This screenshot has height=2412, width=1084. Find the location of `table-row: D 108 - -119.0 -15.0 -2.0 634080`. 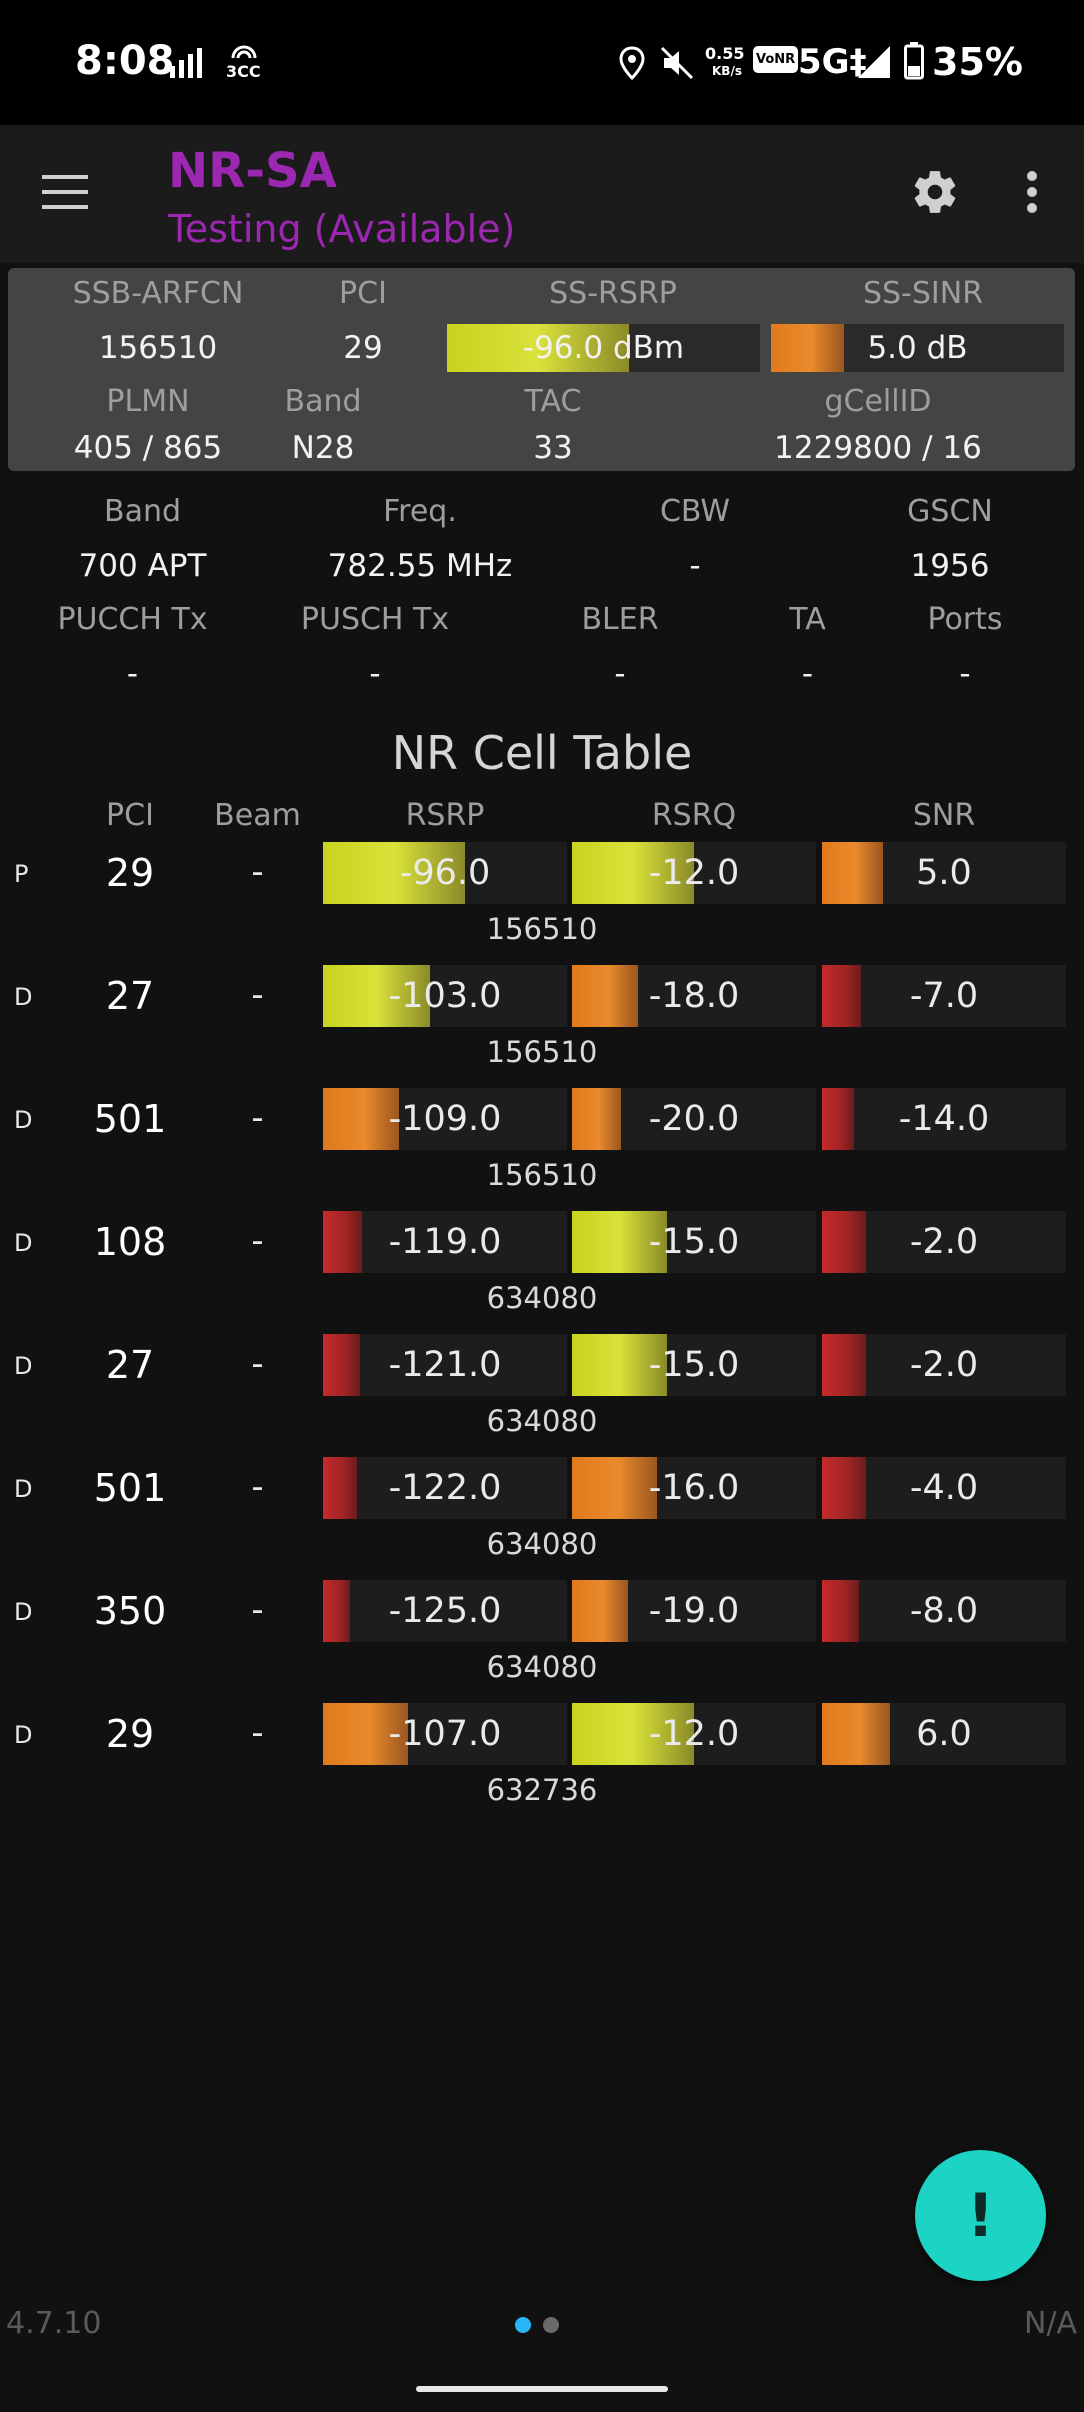

table-row: D 108 - -119.0 -15.0 -2.0 634080 is located at coordinates (542, 1266).